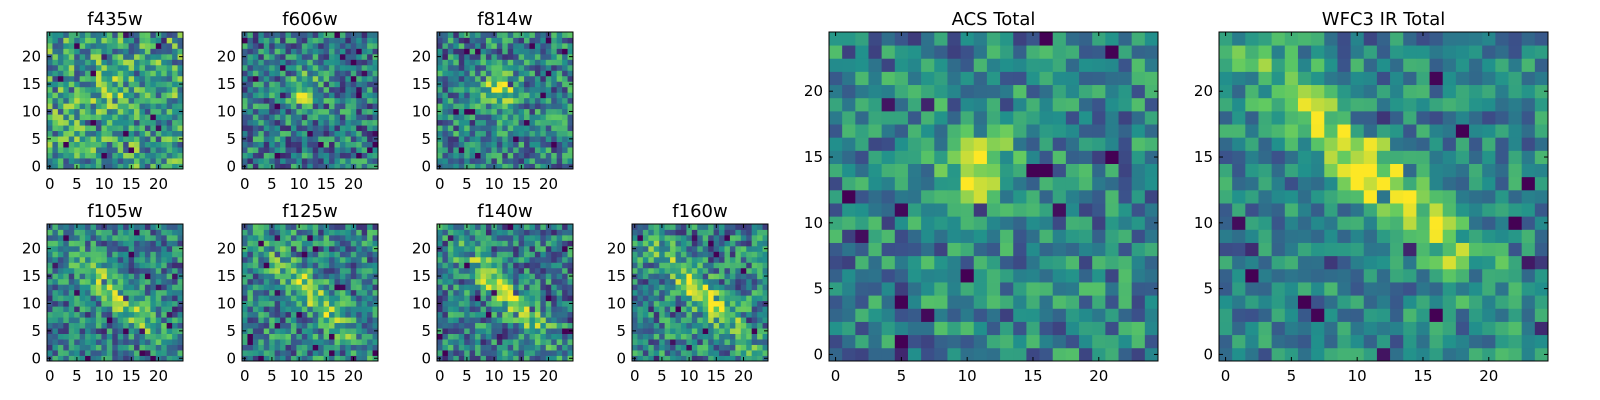  What do you see at coordinates (158, 184) in the screenshot?
I see `x-tick-label: 20` at bounding box center [158, 184].